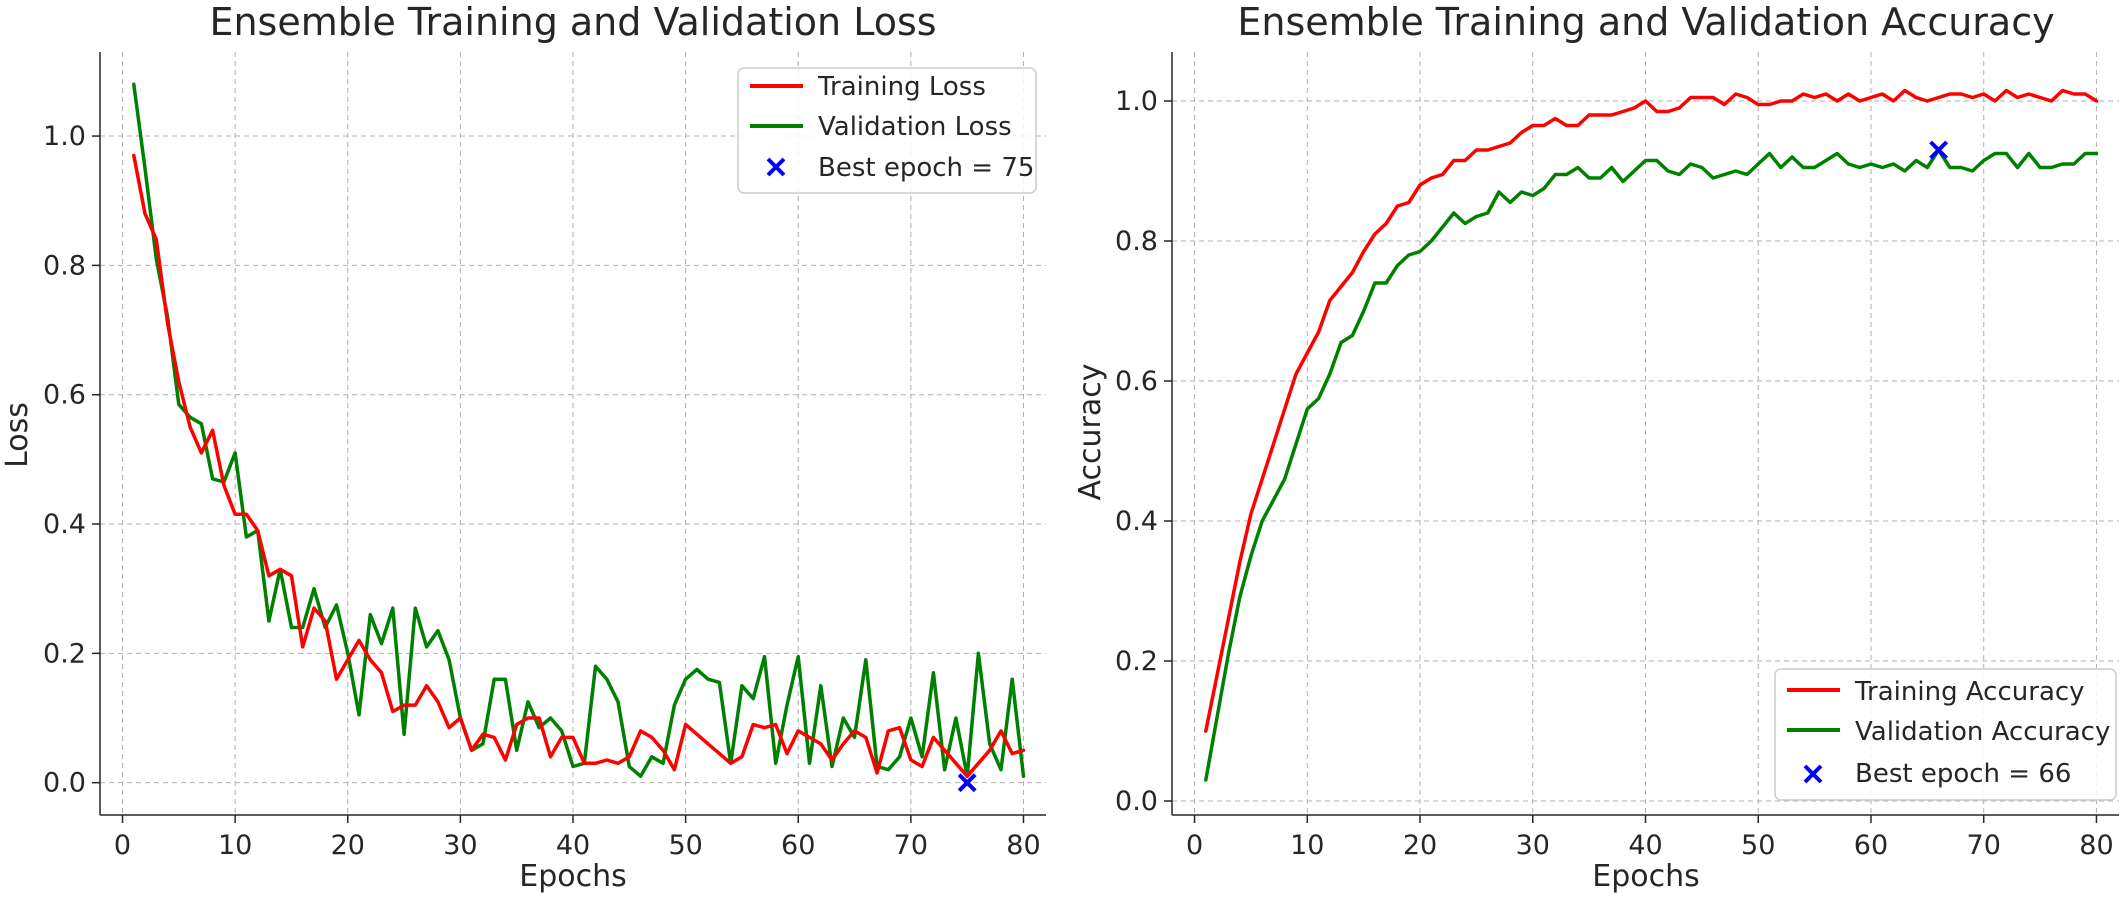  I want to click on accuracy-x-tick-label: 80, so click(2096, 845).